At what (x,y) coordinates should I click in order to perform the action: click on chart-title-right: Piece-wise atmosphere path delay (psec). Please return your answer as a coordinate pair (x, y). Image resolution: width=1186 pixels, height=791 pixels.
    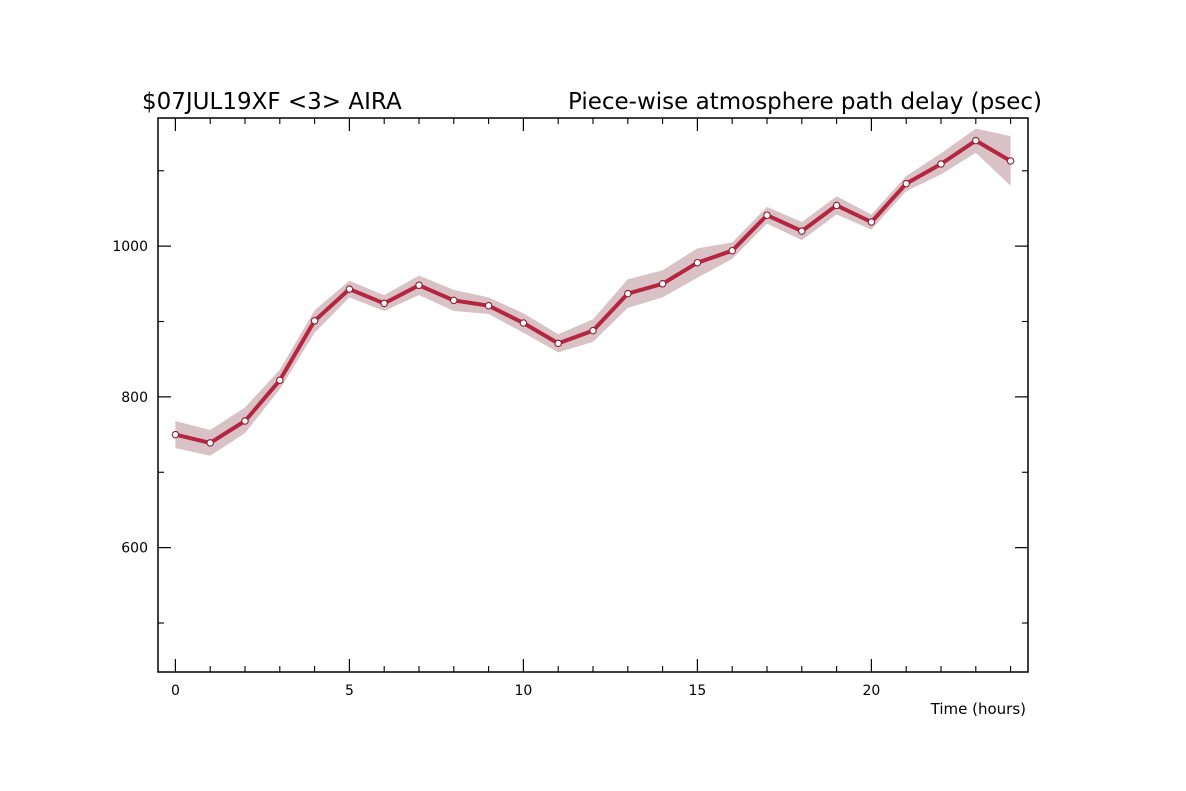
    Looking at the image, I should click on (805, 102).